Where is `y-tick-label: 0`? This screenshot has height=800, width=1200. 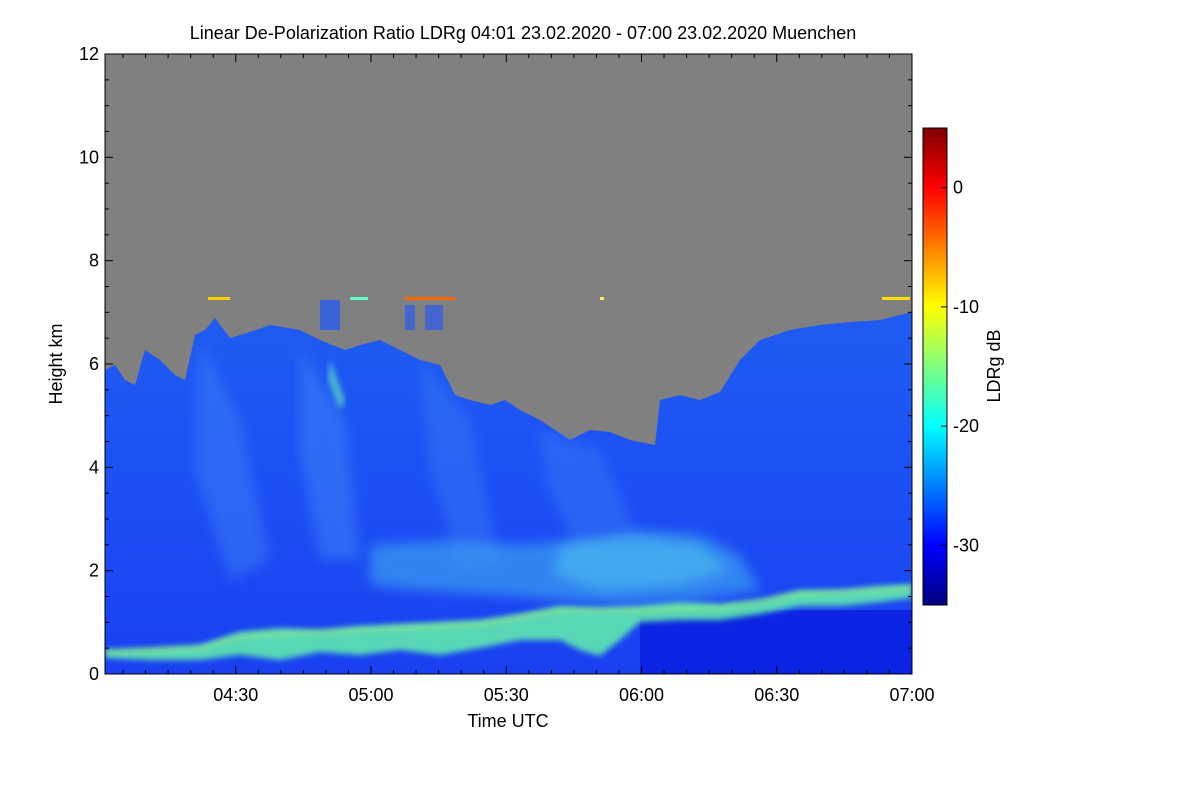
y-tick-label: 0 is located at coordinates (94, 674).